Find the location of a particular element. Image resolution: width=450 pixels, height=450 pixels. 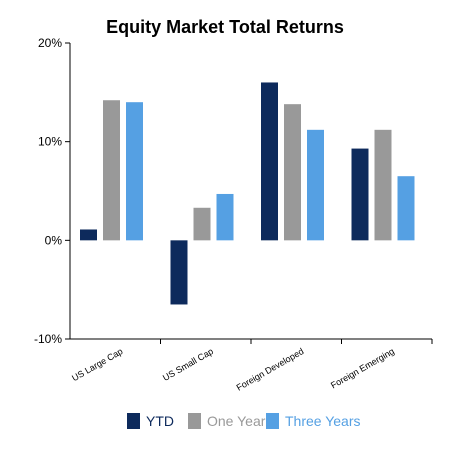

x-tick-label: Foreign Emerging is located at coordinates (362, 368).